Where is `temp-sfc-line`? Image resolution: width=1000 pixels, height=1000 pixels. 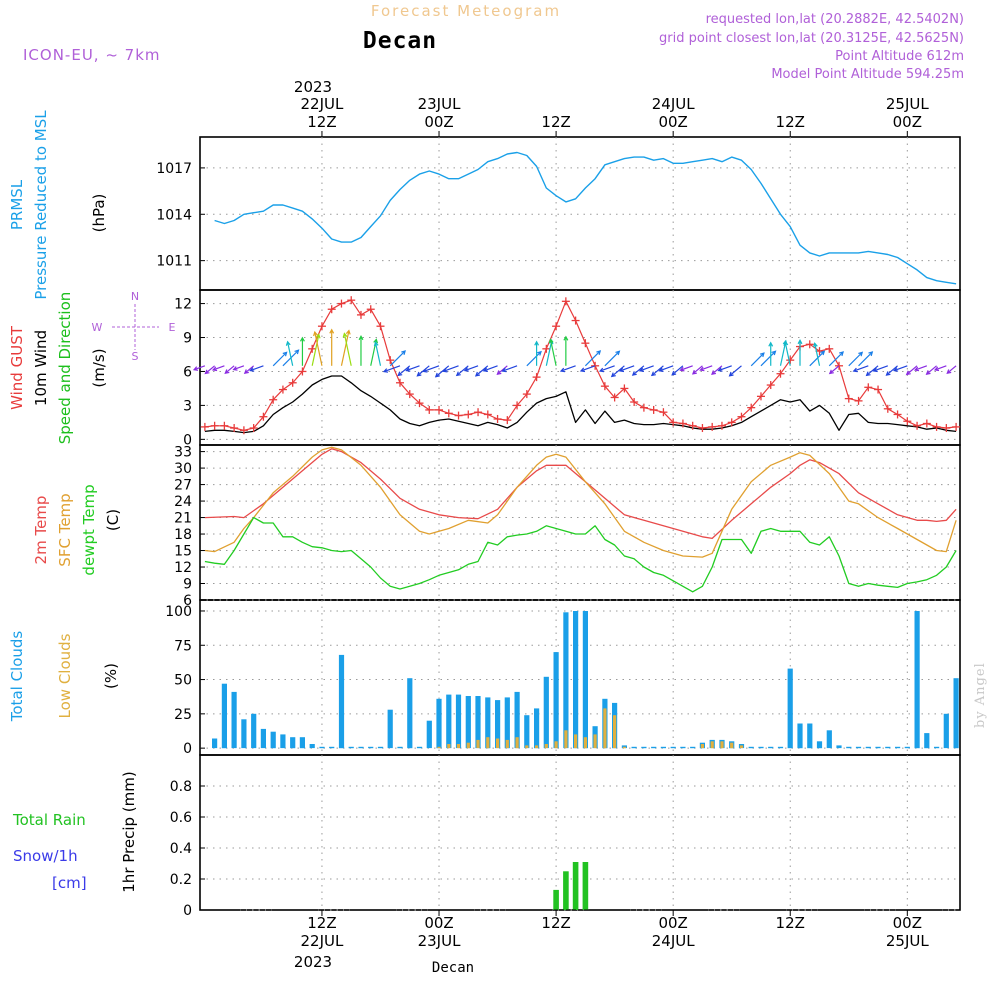 temp-sfc-line is located at coordinates (580, 502).